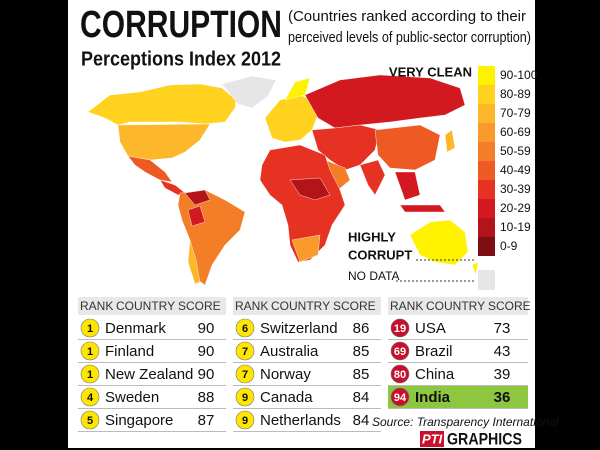  I want to click on rank: 6, so click(245, 329).